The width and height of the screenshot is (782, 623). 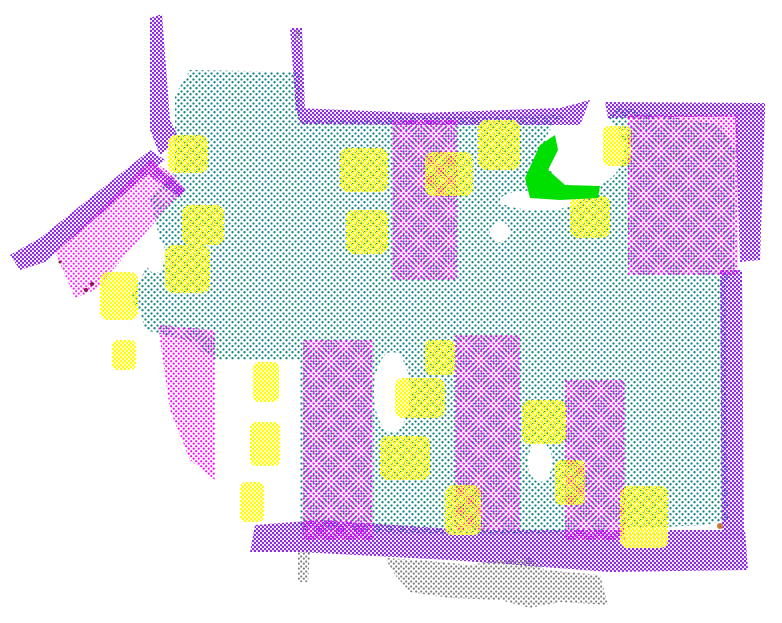 I want to click on wall-top-left-vertical, so click(x=297, y=70).